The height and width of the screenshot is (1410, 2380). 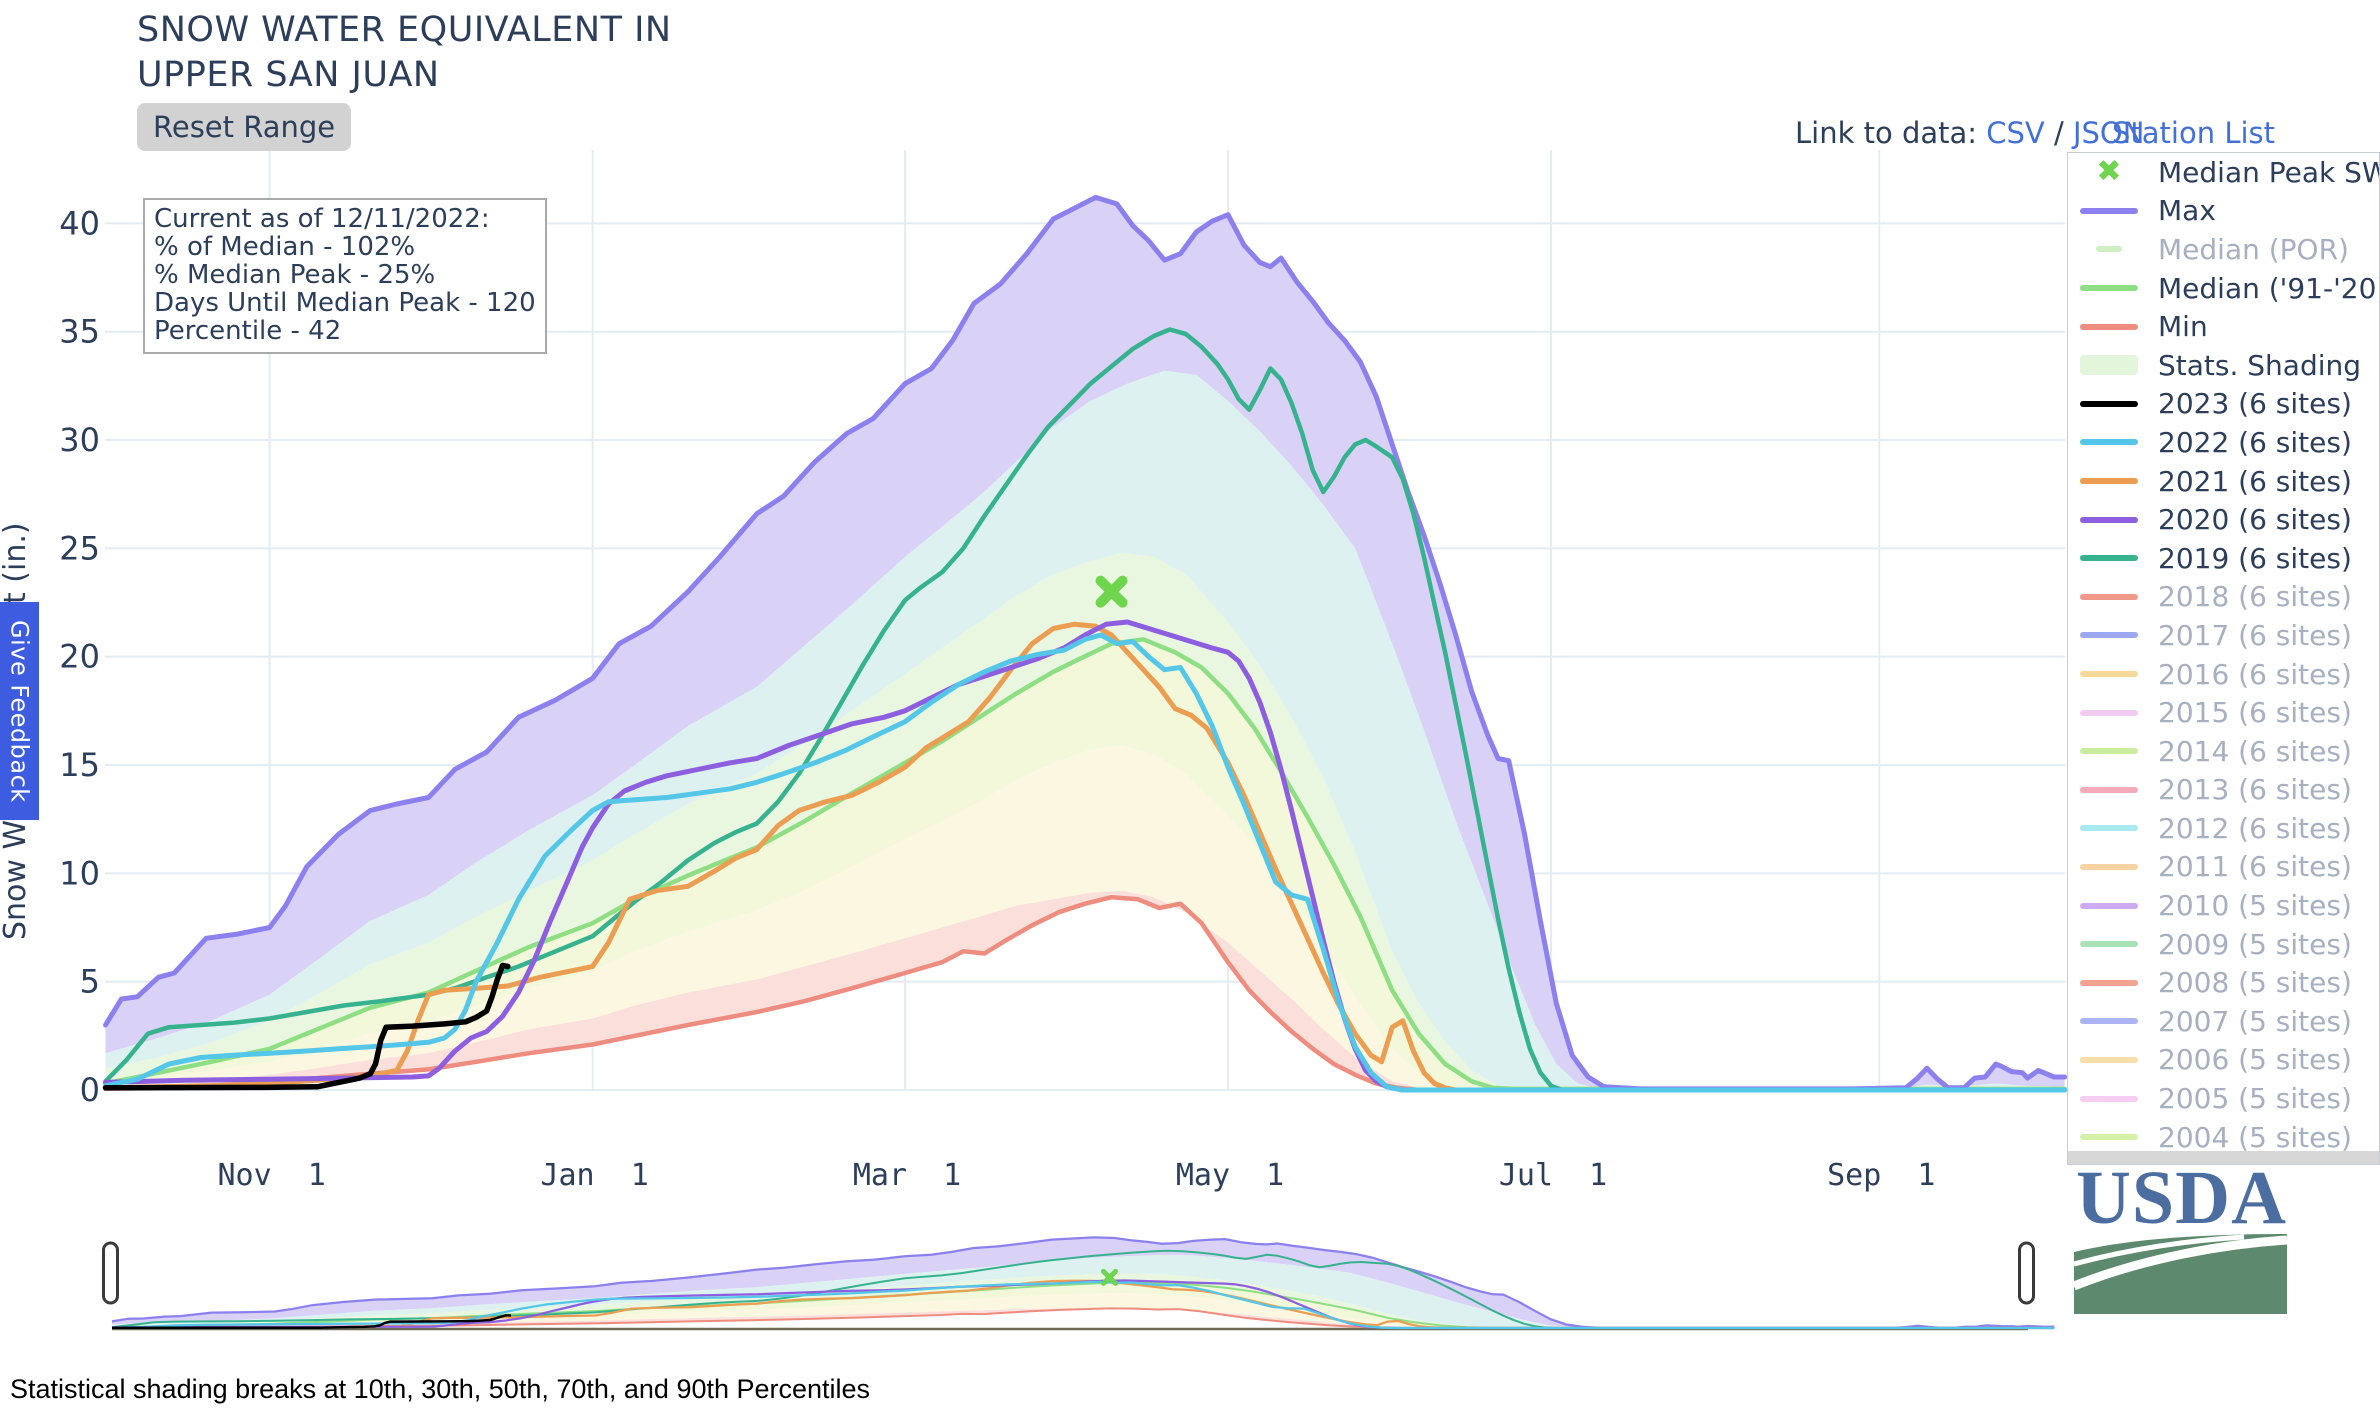 I want to click on legend-item-label: Stats. Shading, so click(x=2260, y=365).